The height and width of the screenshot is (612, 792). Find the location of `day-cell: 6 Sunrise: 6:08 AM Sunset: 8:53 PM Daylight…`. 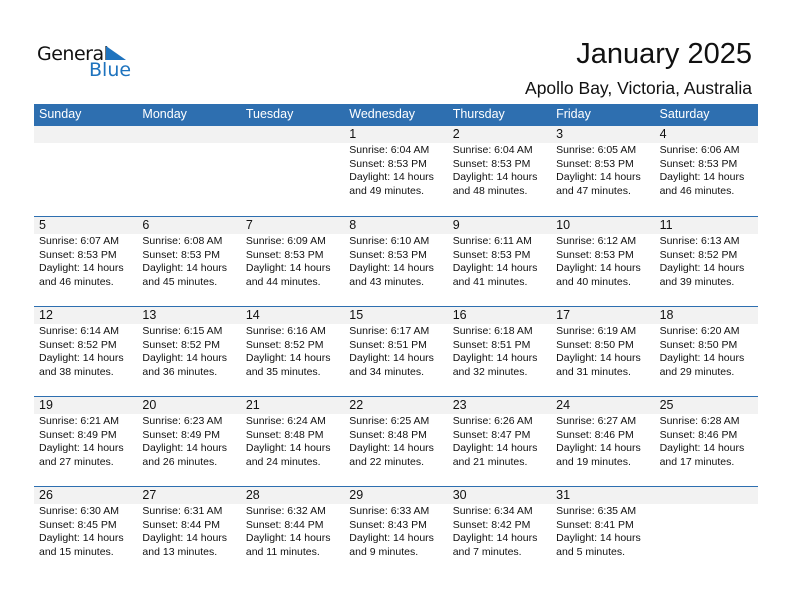

day-cell: 6 Sunrise: 6:08 AM Sunset: 8:53 PM Daylight… is located at coordinates (188, 262).